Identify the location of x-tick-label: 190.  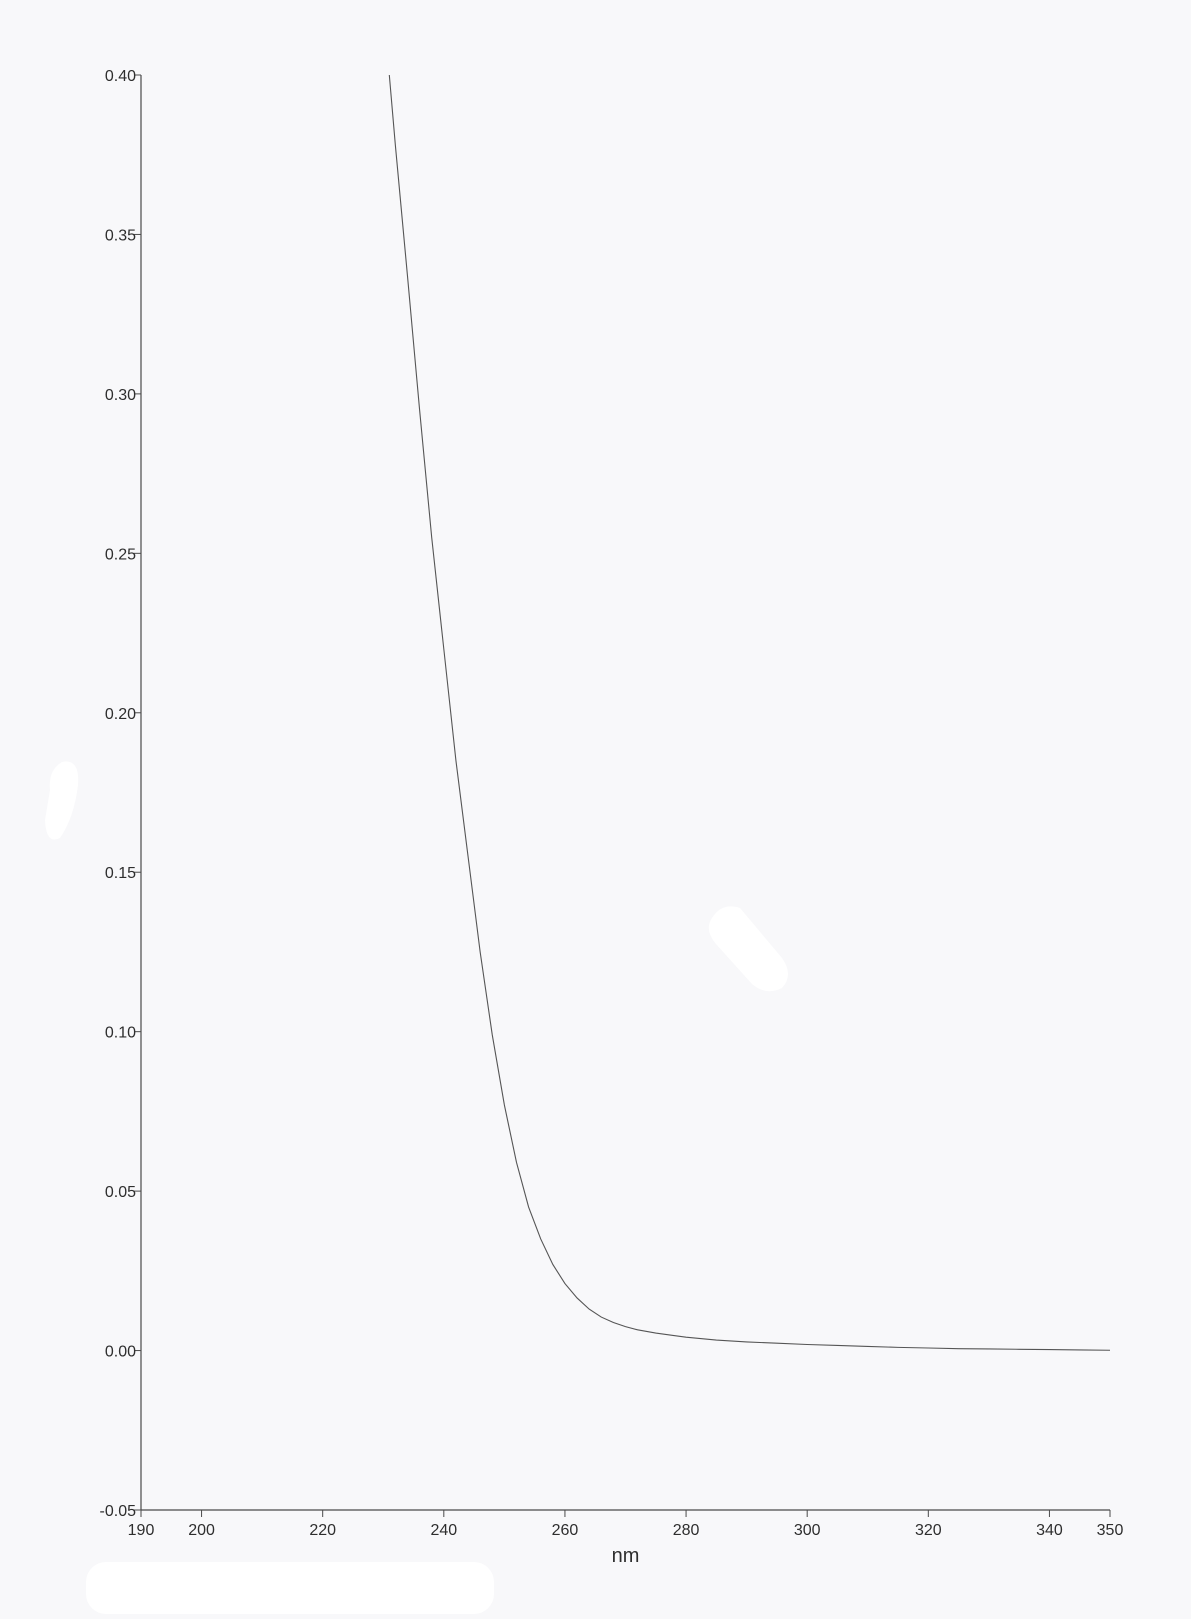
(141, 1530).